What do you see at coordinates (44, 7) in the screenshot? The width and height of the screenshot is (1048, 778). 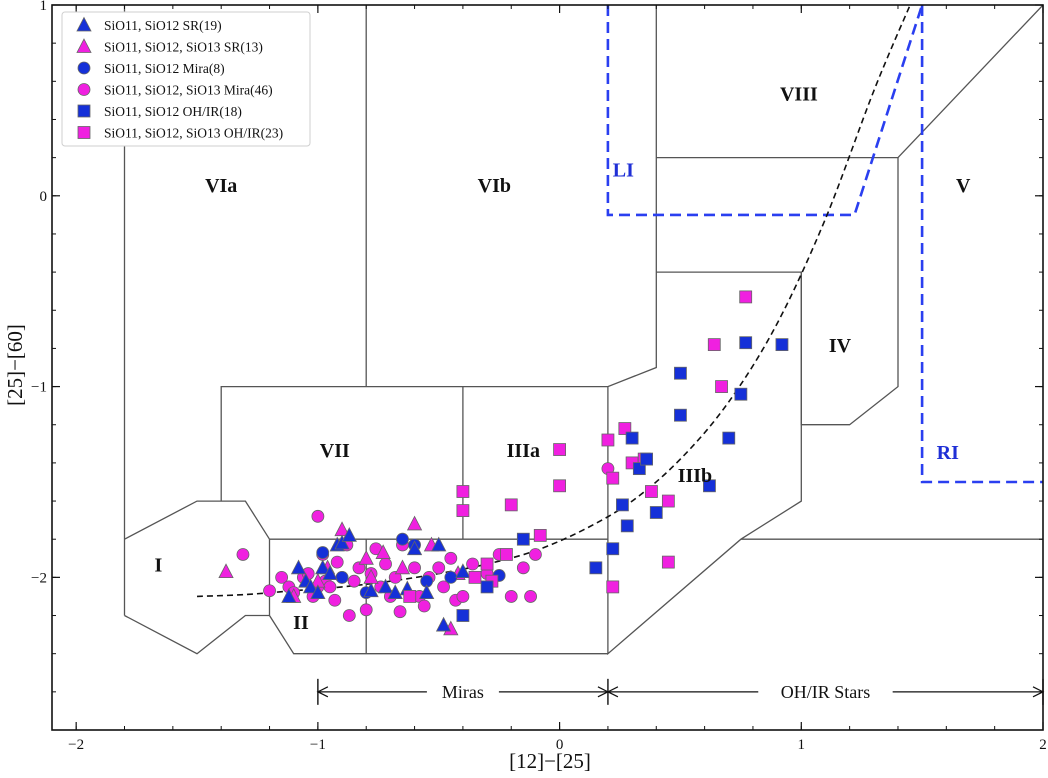 I see `y-tick-label-3: 1` at bounding box center [44, 7].